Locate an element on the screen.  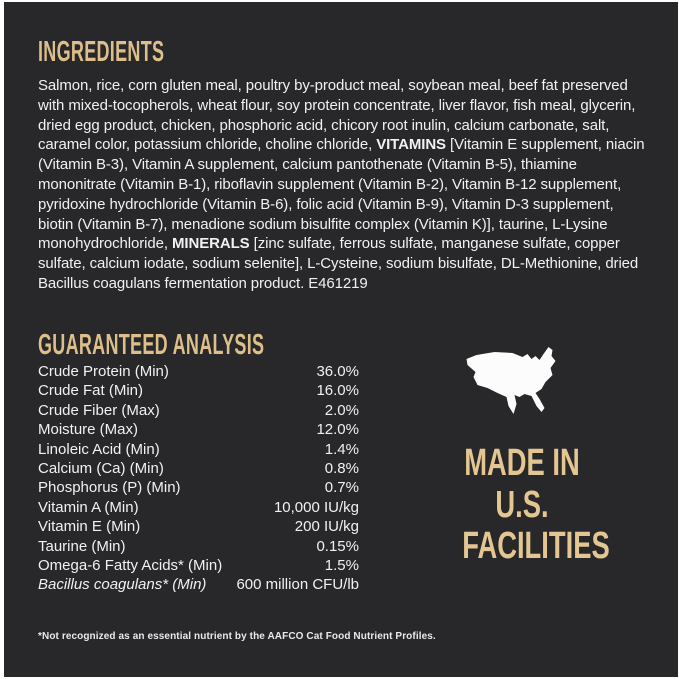
analysis-row: Omega-6 Fatty Acids* (Min) 1.5% is located at coordinates (198, 565).